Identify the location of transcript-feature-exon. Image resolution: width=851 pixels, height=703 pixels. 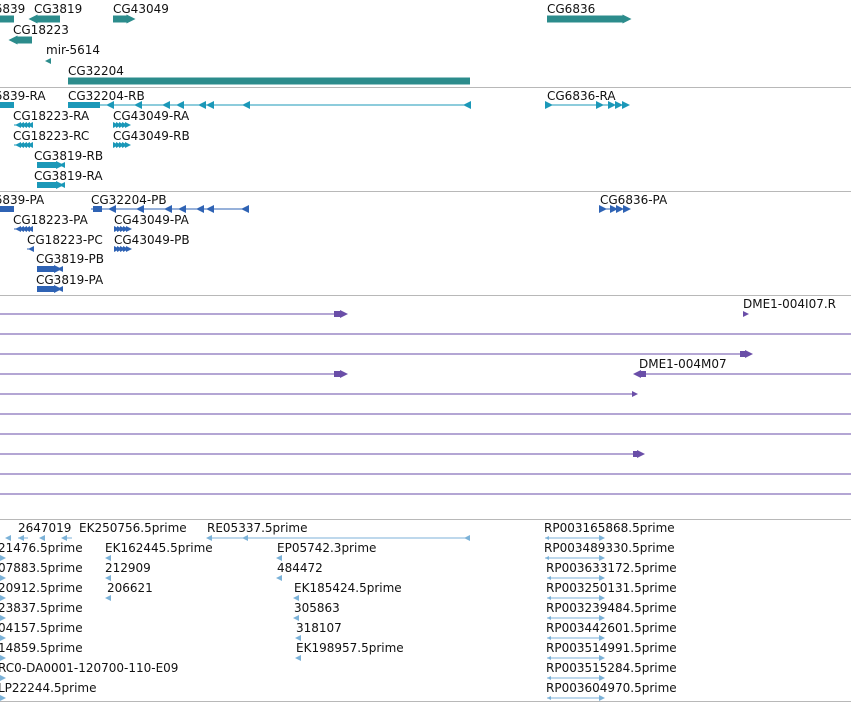
(128, 125).